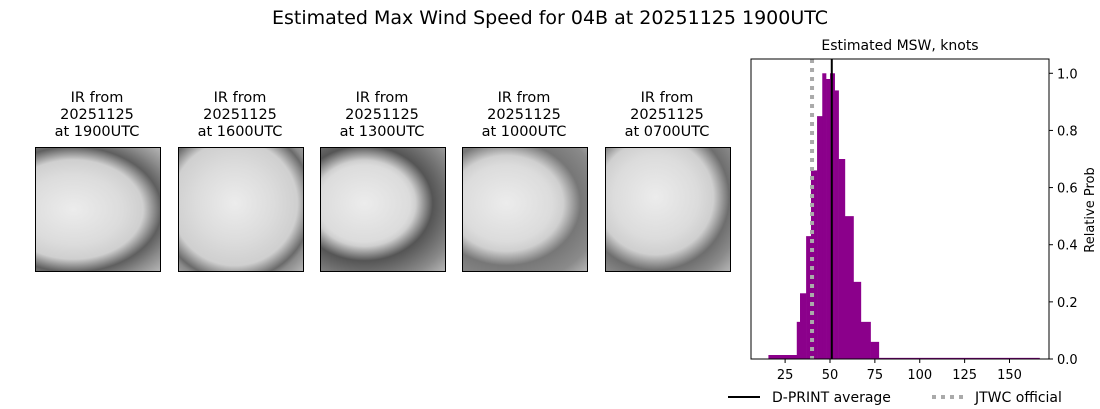  What do you see at coordinates (1067, 303) in the screenshot?
I see `y-tick-label: 0.2` at bounding box center [1067, 303].